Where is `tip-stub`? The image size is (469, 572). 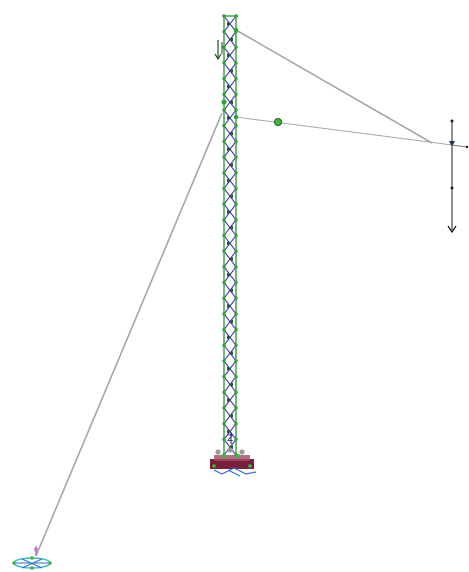 tip-stub is located at coordinates (459, 146).